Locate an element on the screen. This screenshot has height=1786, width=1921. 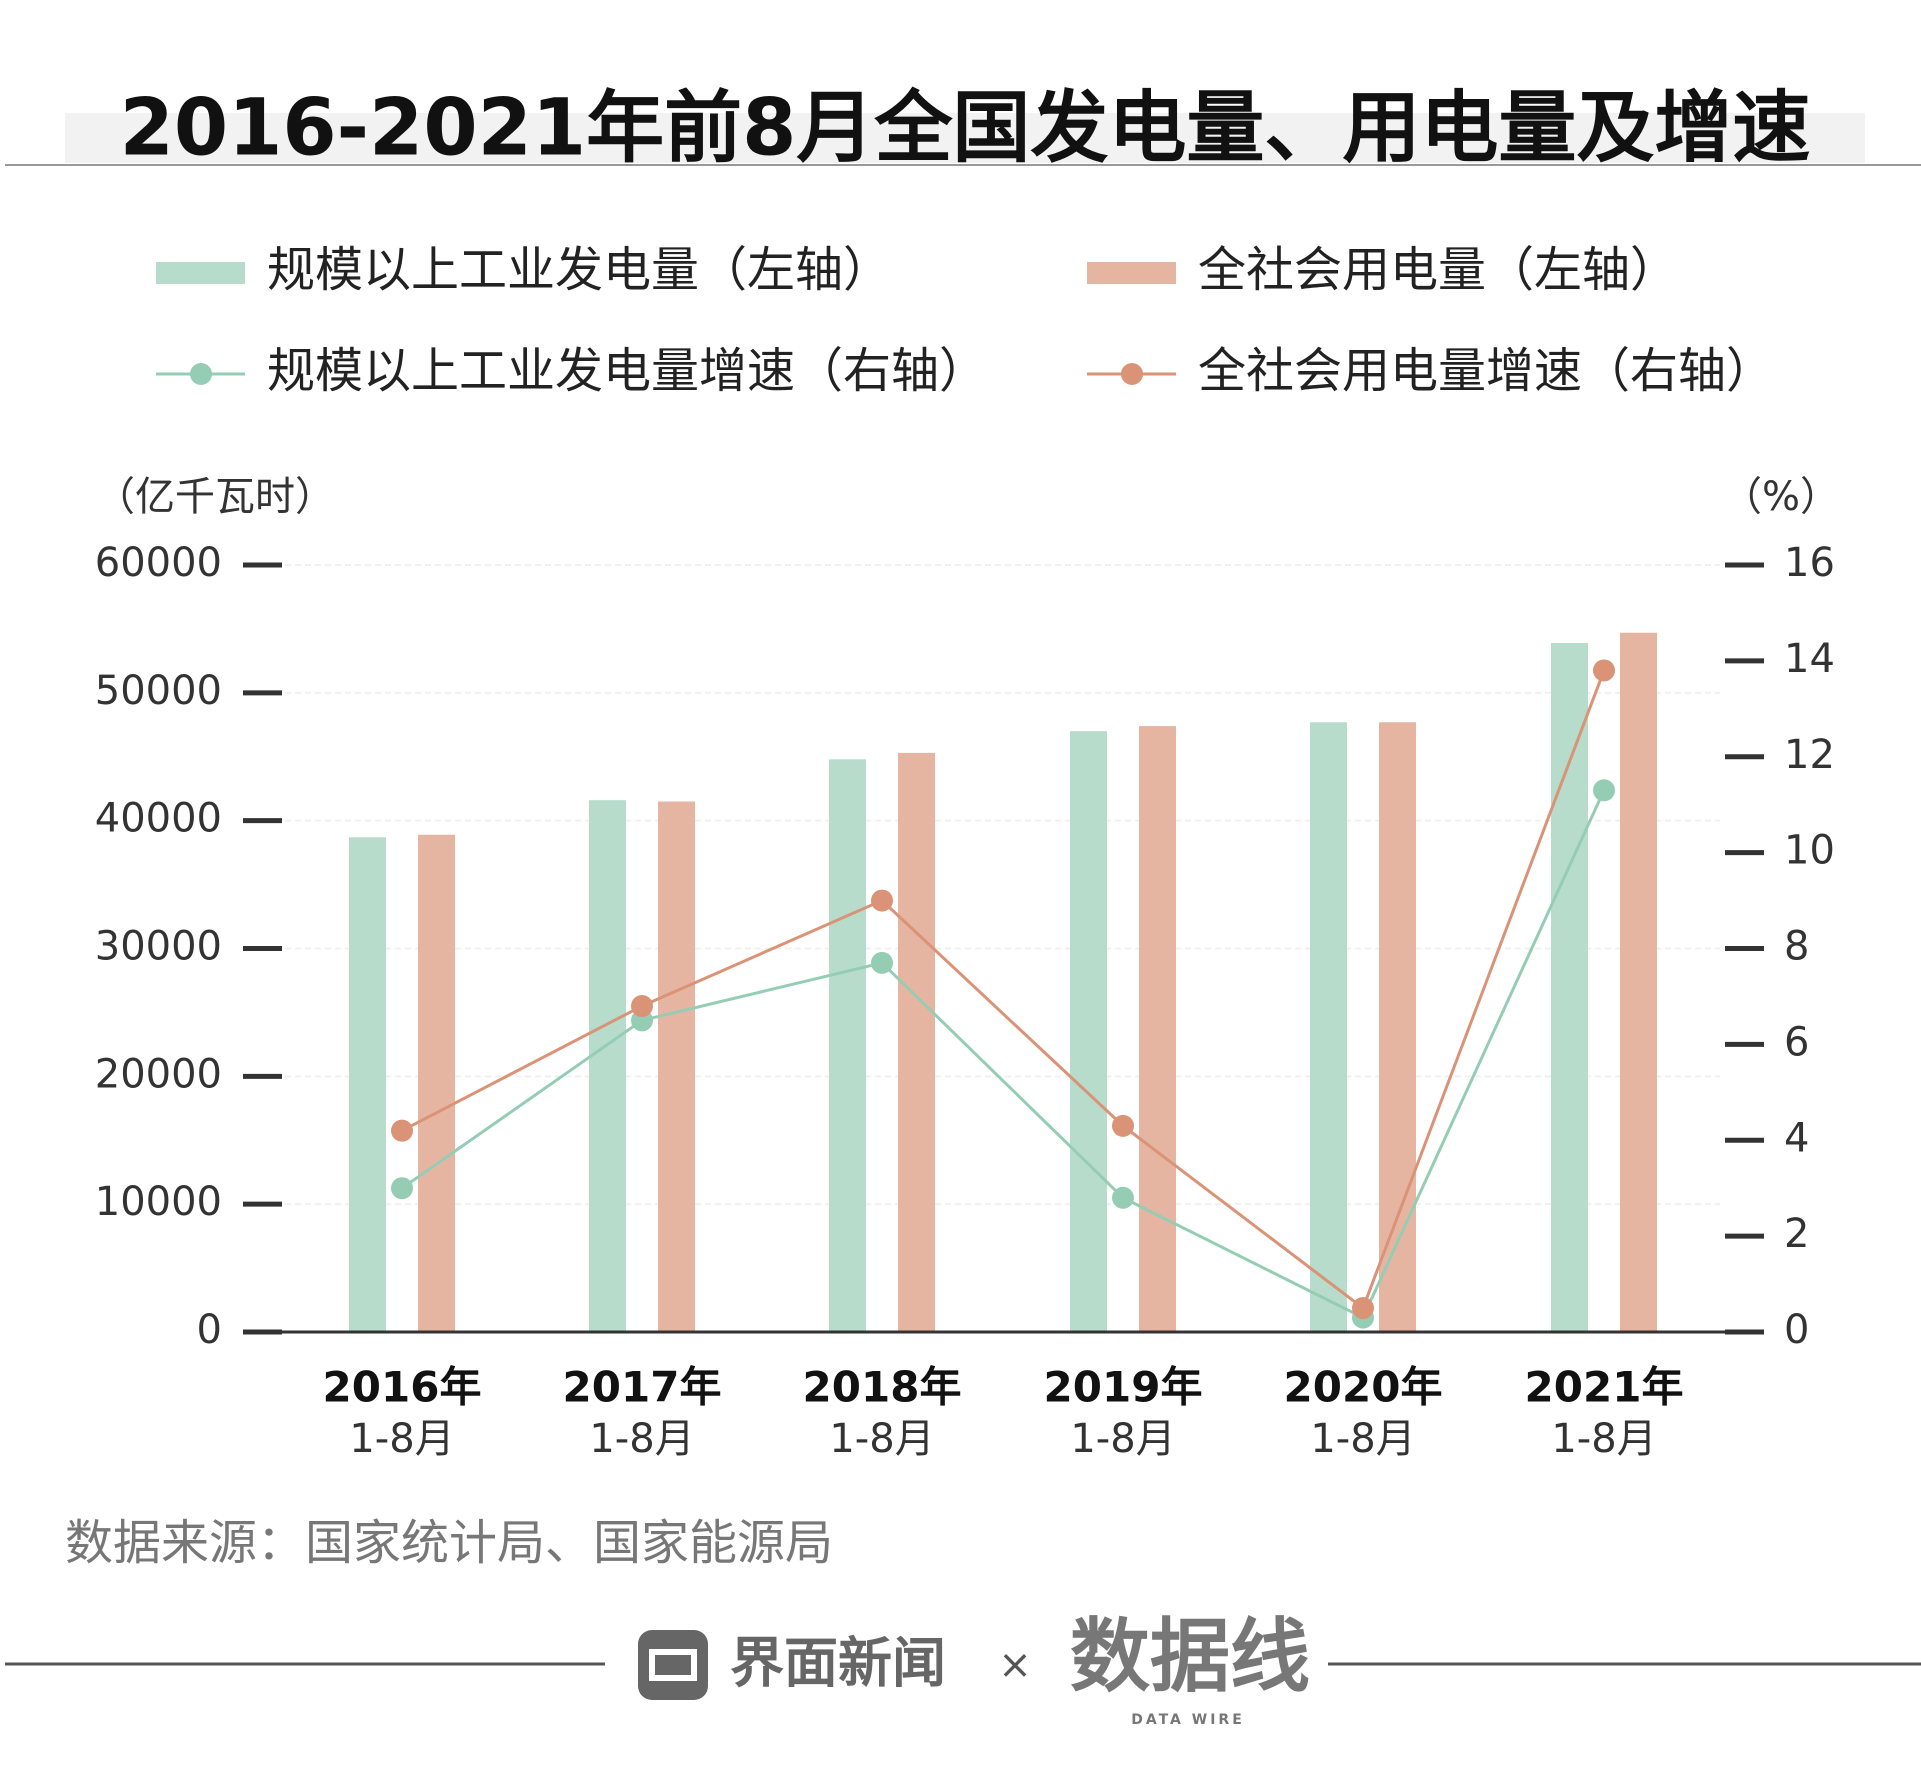
left-axis-label: （亿千瓦时） is located at coordinates (215, 497).